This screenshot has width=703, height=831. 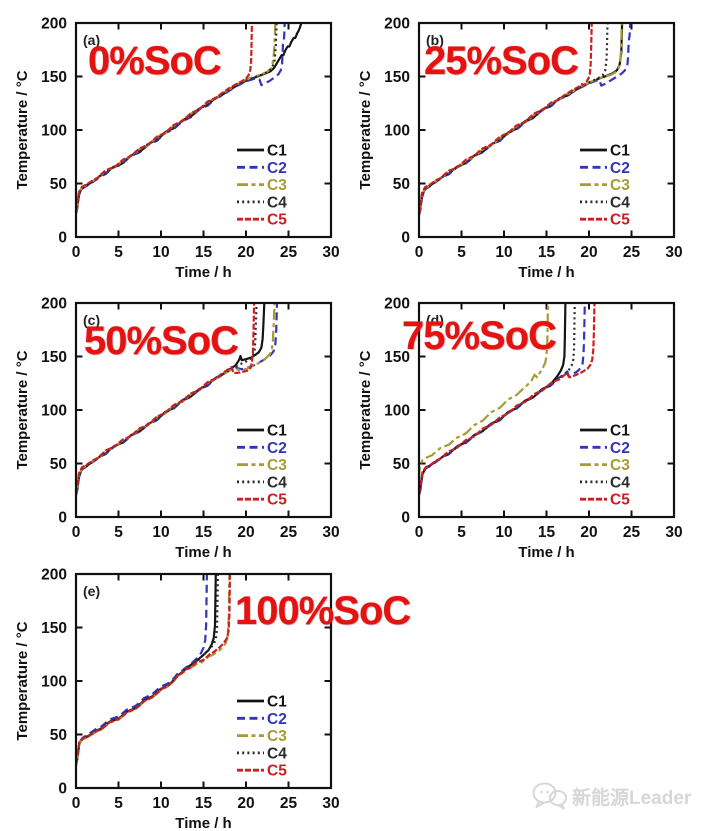 What do you see at coordinates (435, 320) in the screenshot?
I see `panel-letter: (d)` at bounding box center [435, 320].